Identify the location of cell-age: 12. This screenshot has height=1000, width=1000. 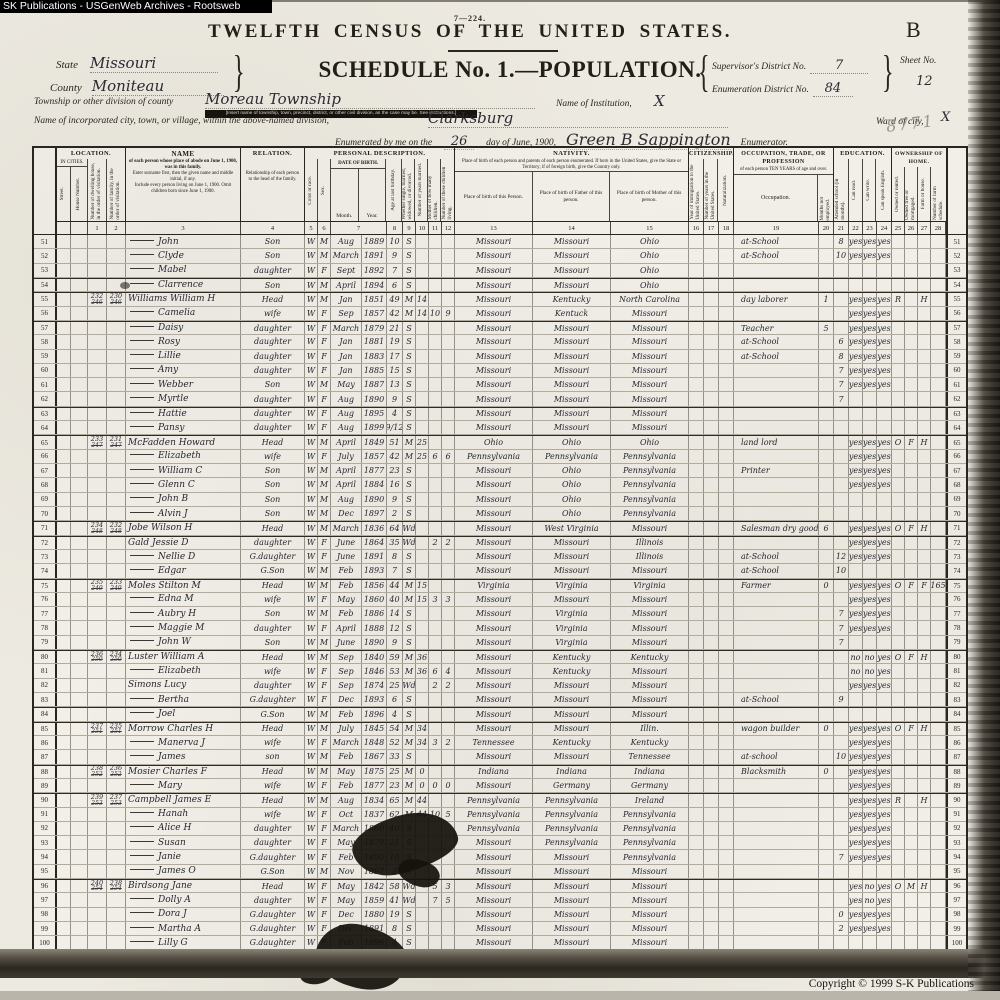
(395, 628).